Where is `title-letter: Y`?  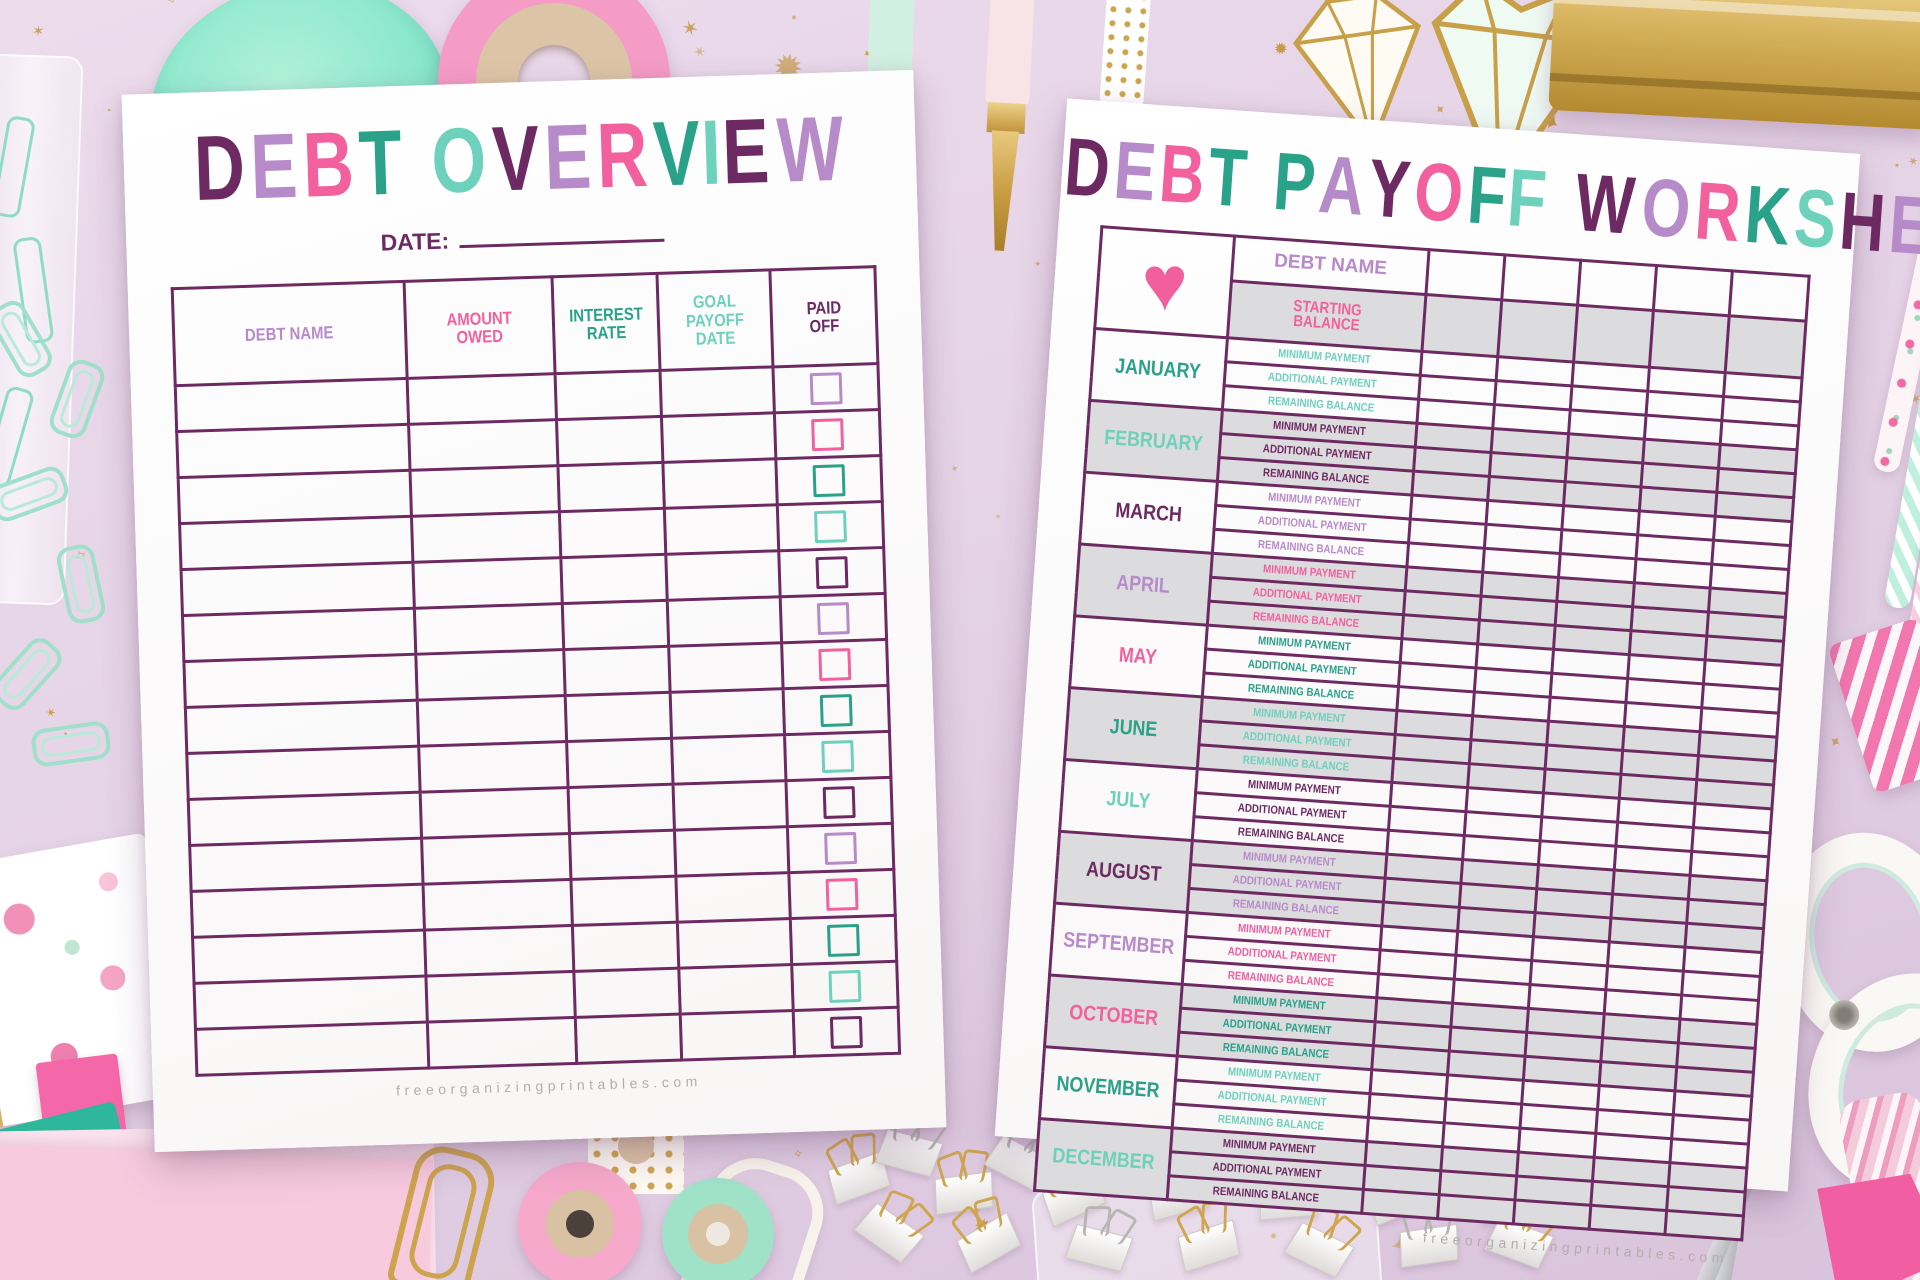
title-letter: Y is located at coordinates (1389, 188).